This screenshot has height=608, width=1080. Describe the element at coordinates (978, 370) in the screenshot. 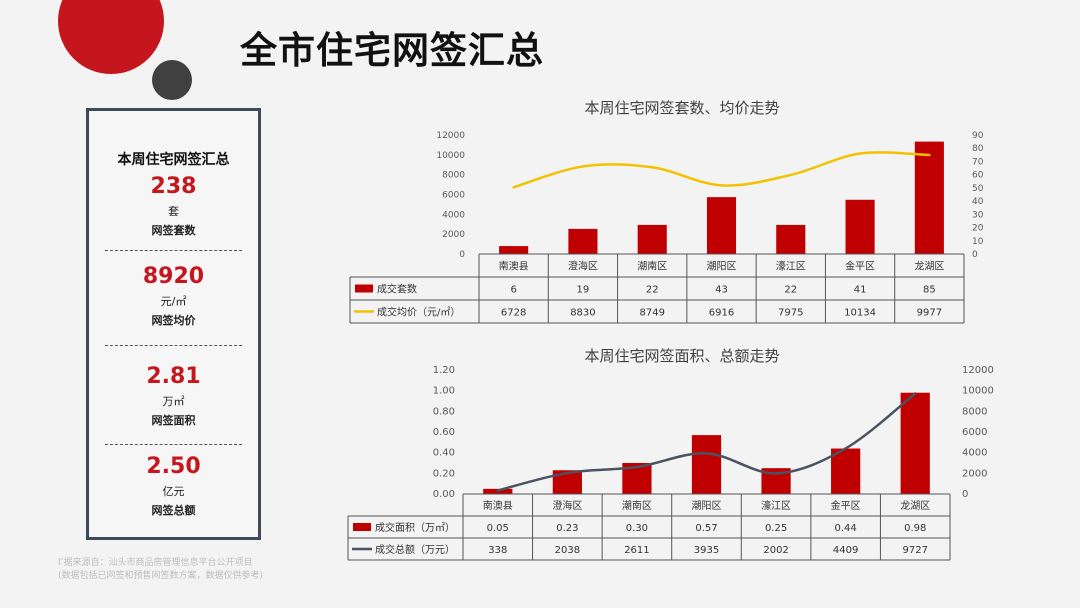

I see `y2-axis-tick-label: 12000` at that location.